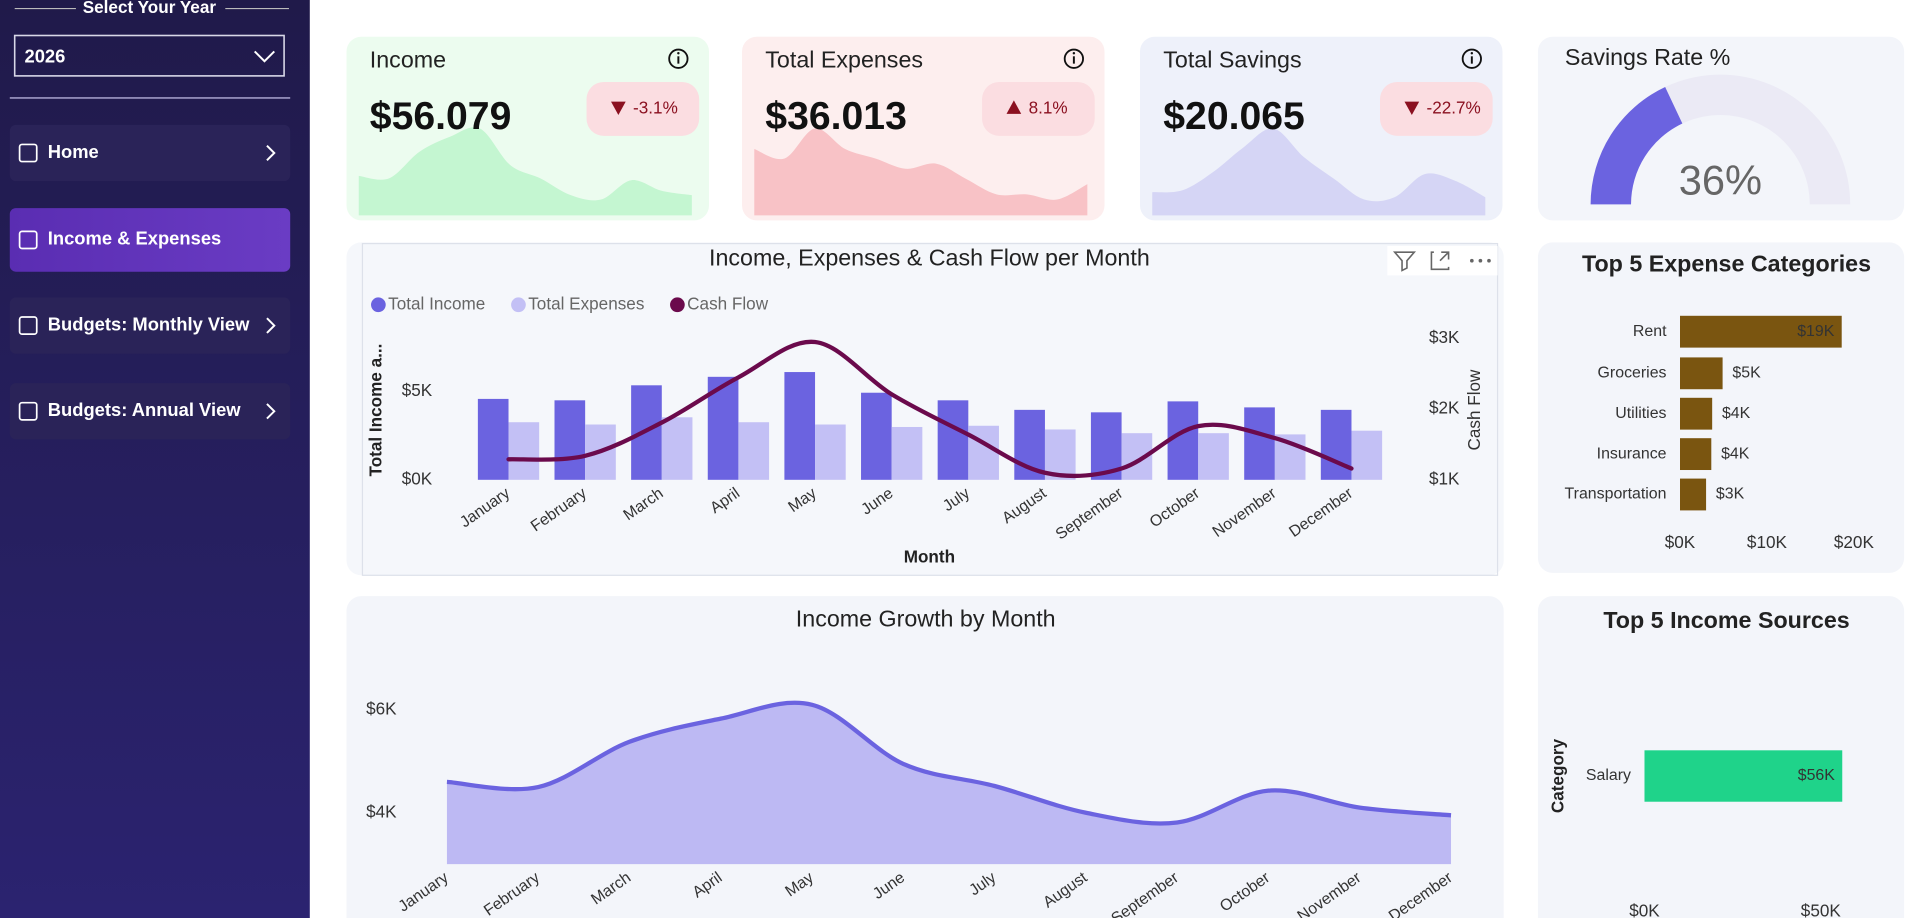  I want to click on focus-mode-icon, so click(1440, 261).